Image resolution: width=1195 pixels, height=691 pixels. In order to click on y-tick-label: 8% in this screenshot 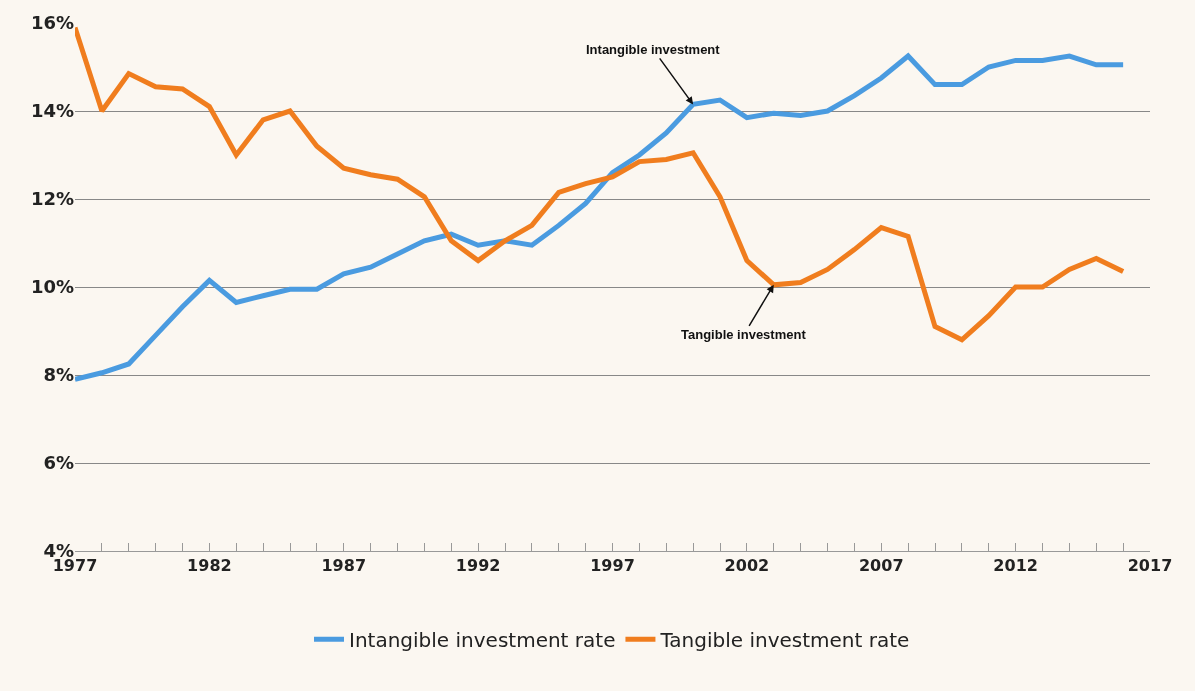, I will do `click(58, 375)`.